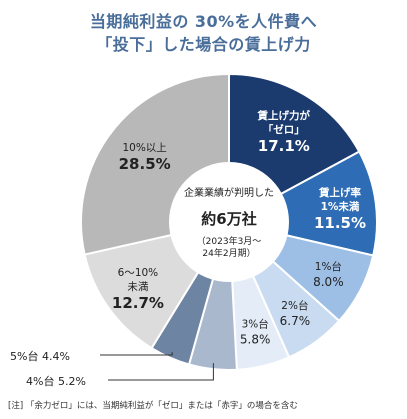 This screenshot has height=419, width=407. I want to click on center-text-line-2: （2023年3月～, so click(229, 241).